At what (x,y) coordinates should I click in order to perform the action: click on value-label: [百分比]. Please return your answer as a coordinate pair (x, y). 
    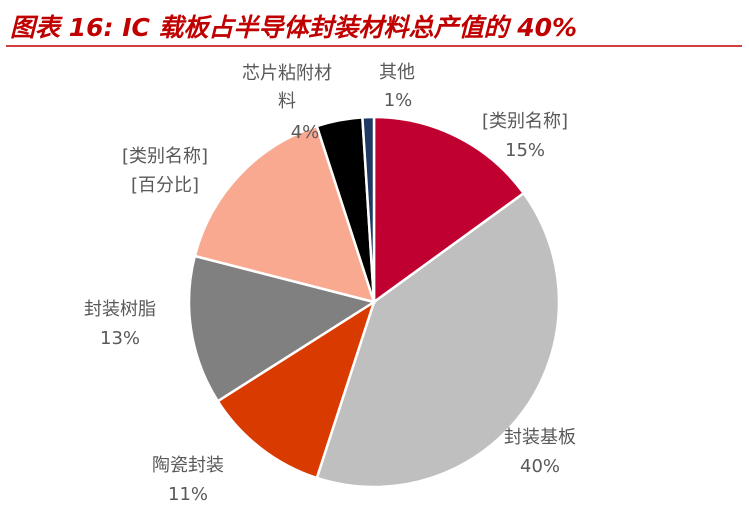
    Looking at the image, I should click on (165, 185).